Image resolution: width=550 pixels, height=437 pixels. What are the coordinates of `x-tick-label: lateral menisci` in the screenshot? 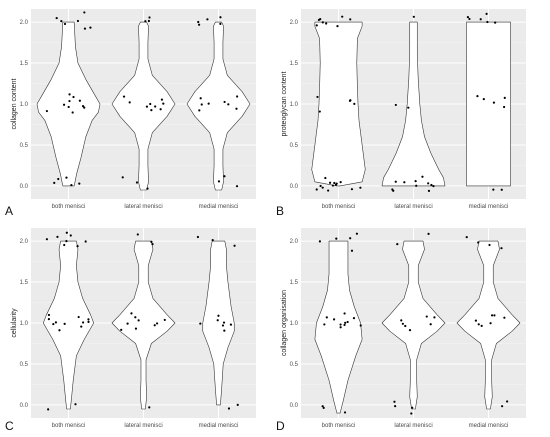 It's located at (143, 426).